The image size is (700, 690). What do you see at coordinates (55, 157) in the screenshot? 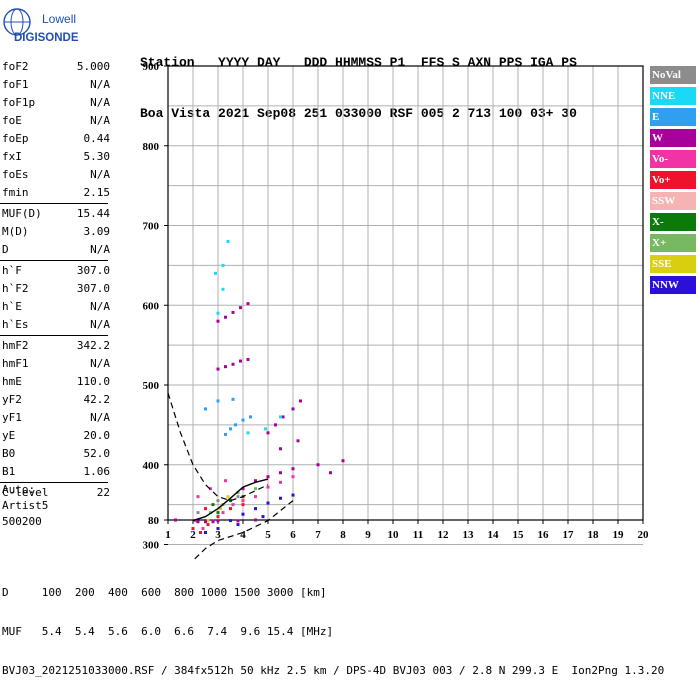
I see `param-row: fxI 5.30` at bounding box center [55, 157].